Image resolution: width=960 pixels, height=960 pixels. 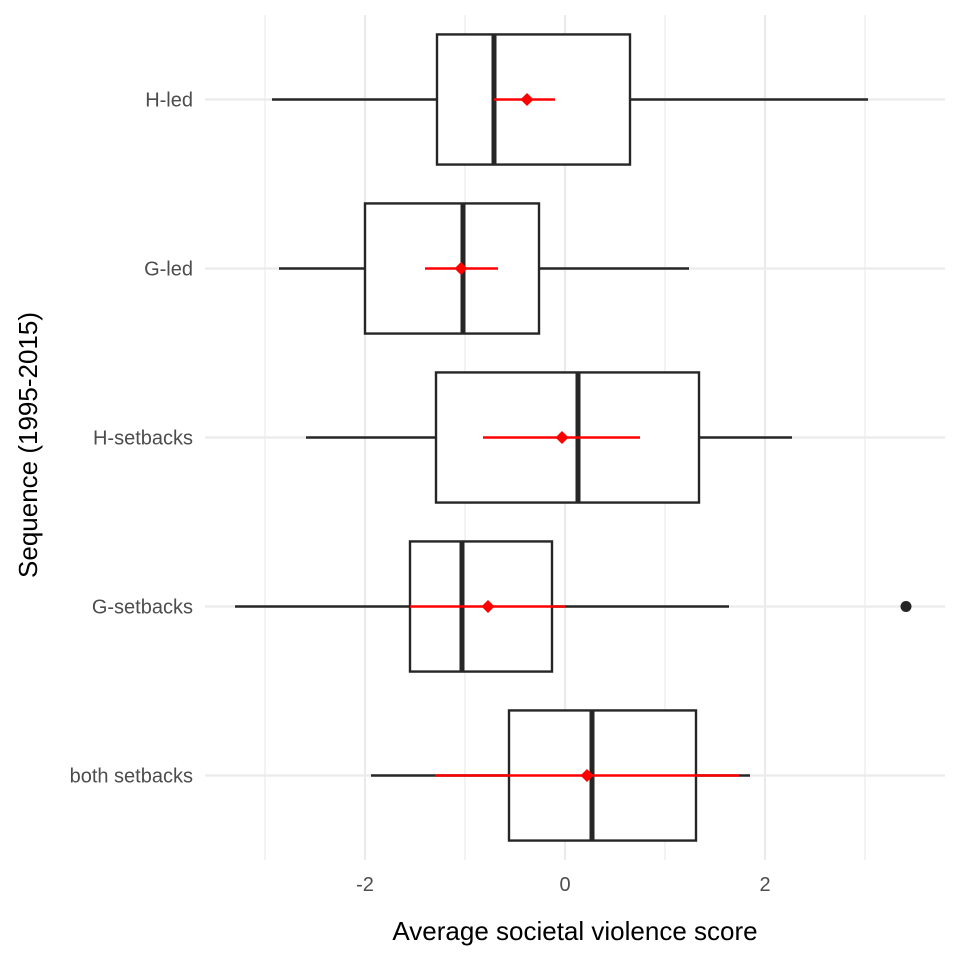 I want to click on mean-h-setbacks, so click(x=561, y=437).